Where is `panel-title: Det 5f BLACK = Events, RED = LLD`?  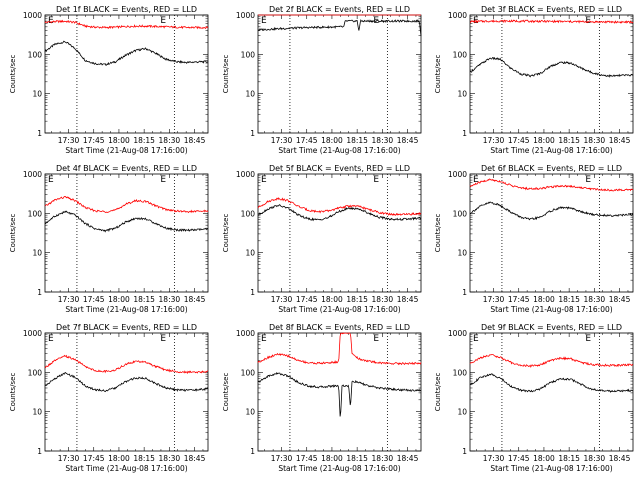
panel-title: Det 5f BLACK = Events, RED = LLD is located at coordinates (339, 168).